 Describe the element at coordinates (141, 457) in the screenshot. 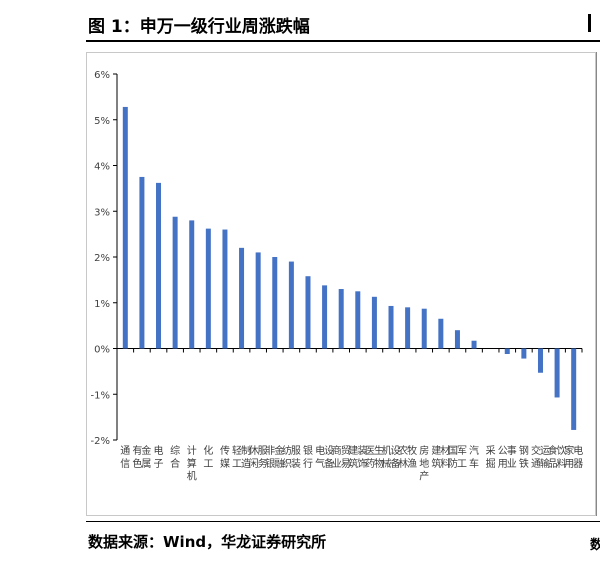

I see `x-category-label: 有色金属` at that location.